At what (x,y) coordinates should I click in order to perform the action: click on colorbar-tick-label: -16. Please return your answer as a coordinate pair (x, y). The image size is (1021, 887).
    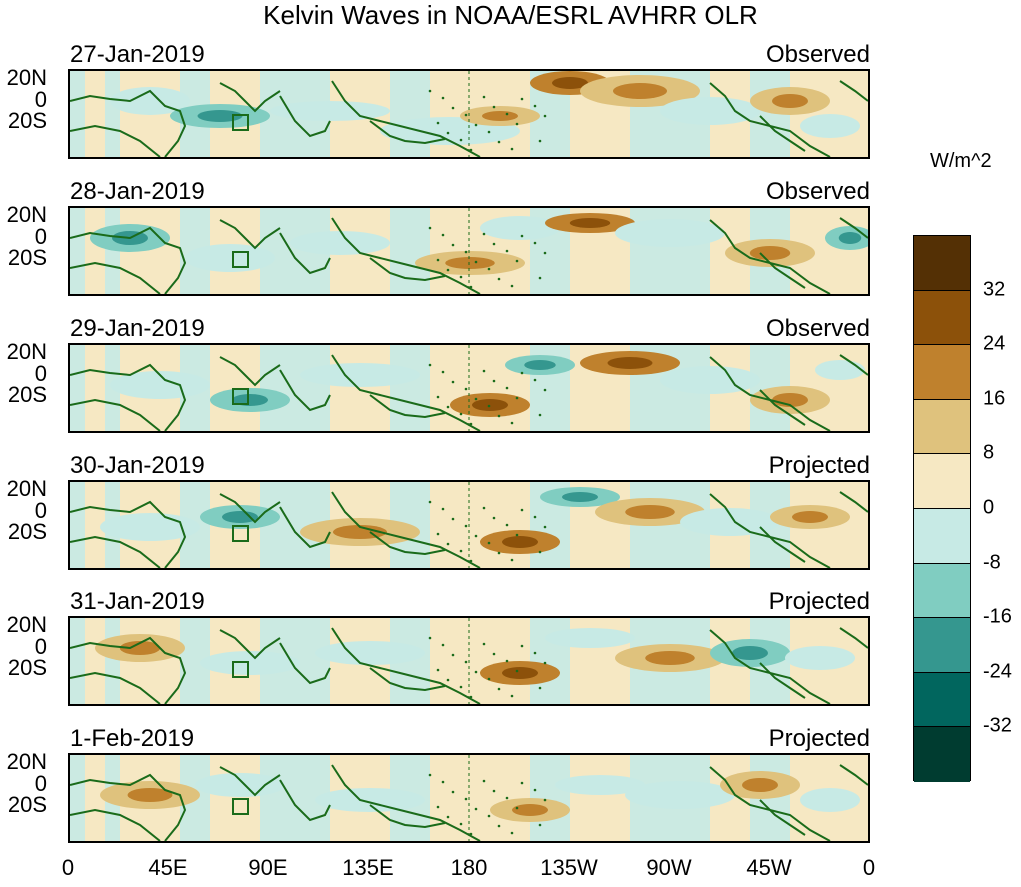
    Looking at the image, I should click on (997, 616).